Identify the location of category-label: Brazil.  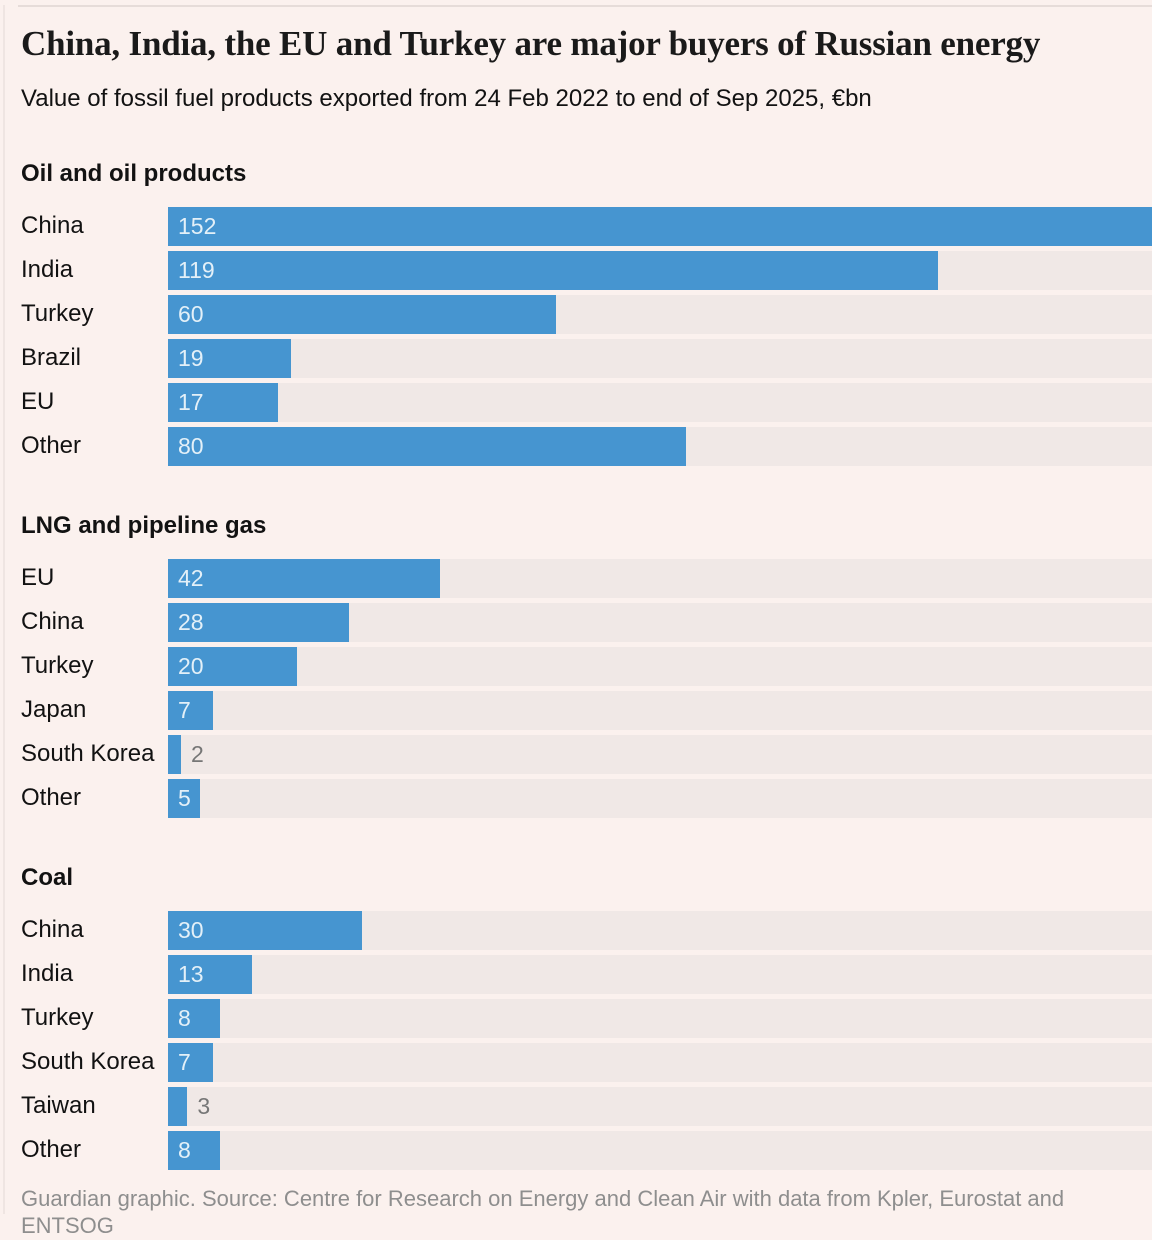
(51, 358).